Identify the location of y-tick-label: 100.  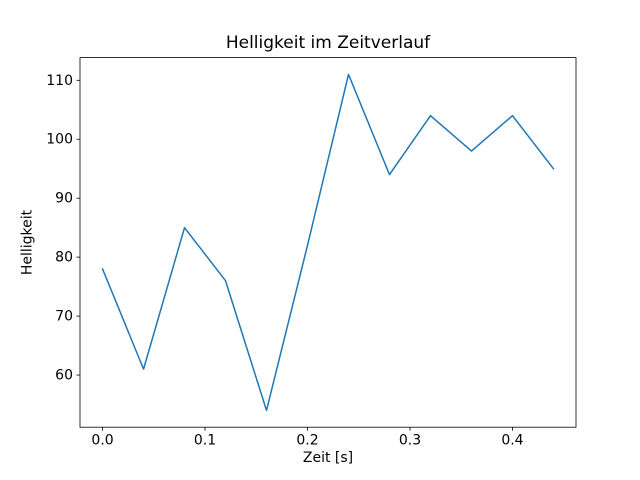
(59, 140).